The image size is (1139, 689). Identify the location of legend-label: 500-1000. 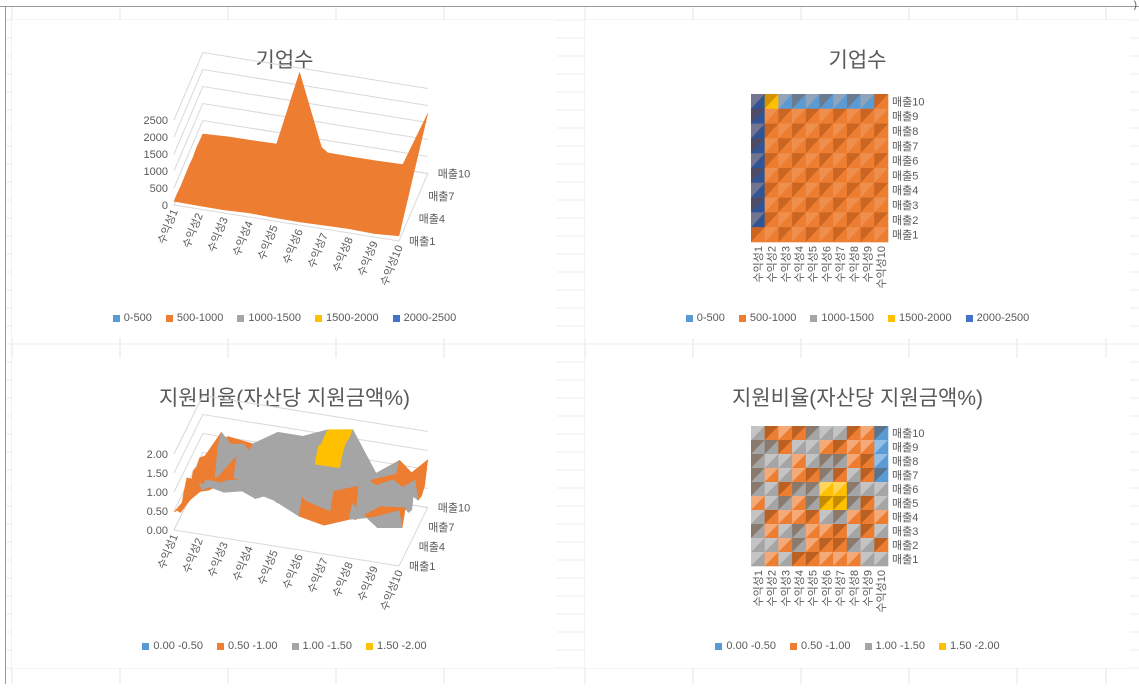
(773, 318).